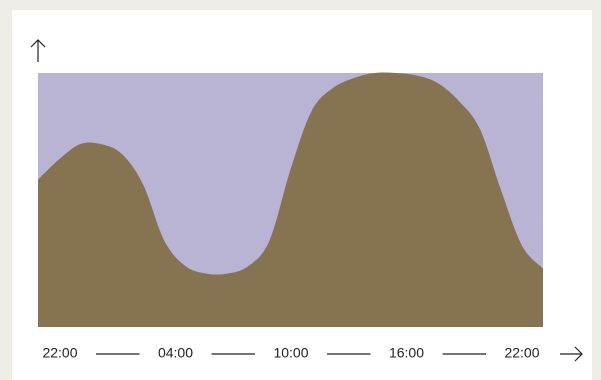  Describe the element at coordinates (175, 353) in the screenshot. I see `x-tick-label: 04:00` at that location.